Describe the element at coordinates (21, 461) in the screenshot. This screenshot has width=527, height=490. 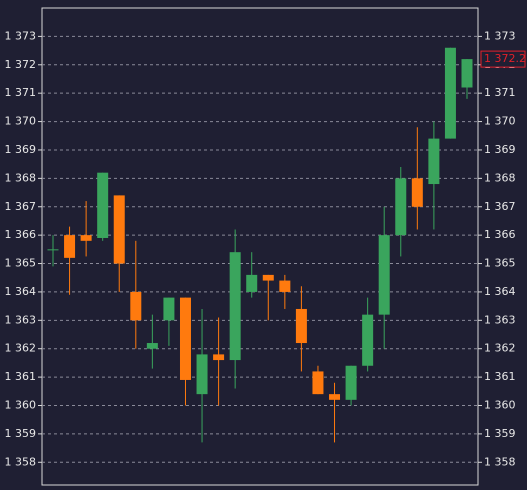
I see `y-tick-label: 1 358` at that location.